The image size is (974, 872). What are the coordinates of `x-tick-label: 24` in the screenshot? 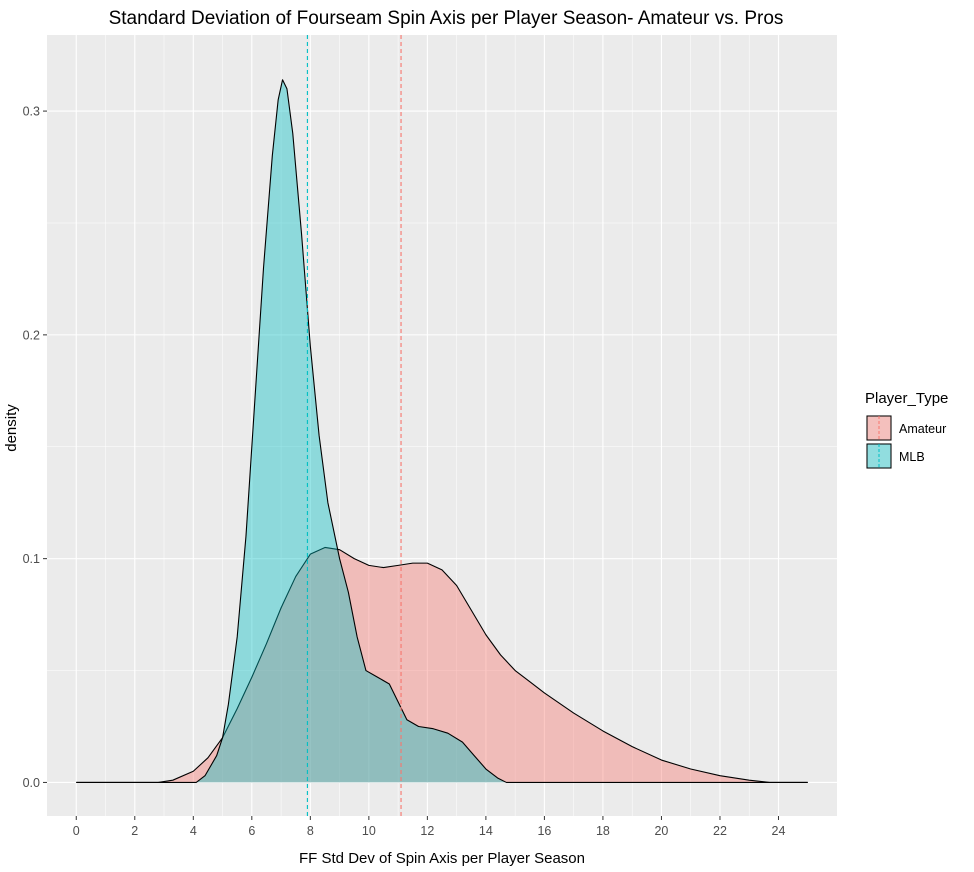 It's located at (779, 831).